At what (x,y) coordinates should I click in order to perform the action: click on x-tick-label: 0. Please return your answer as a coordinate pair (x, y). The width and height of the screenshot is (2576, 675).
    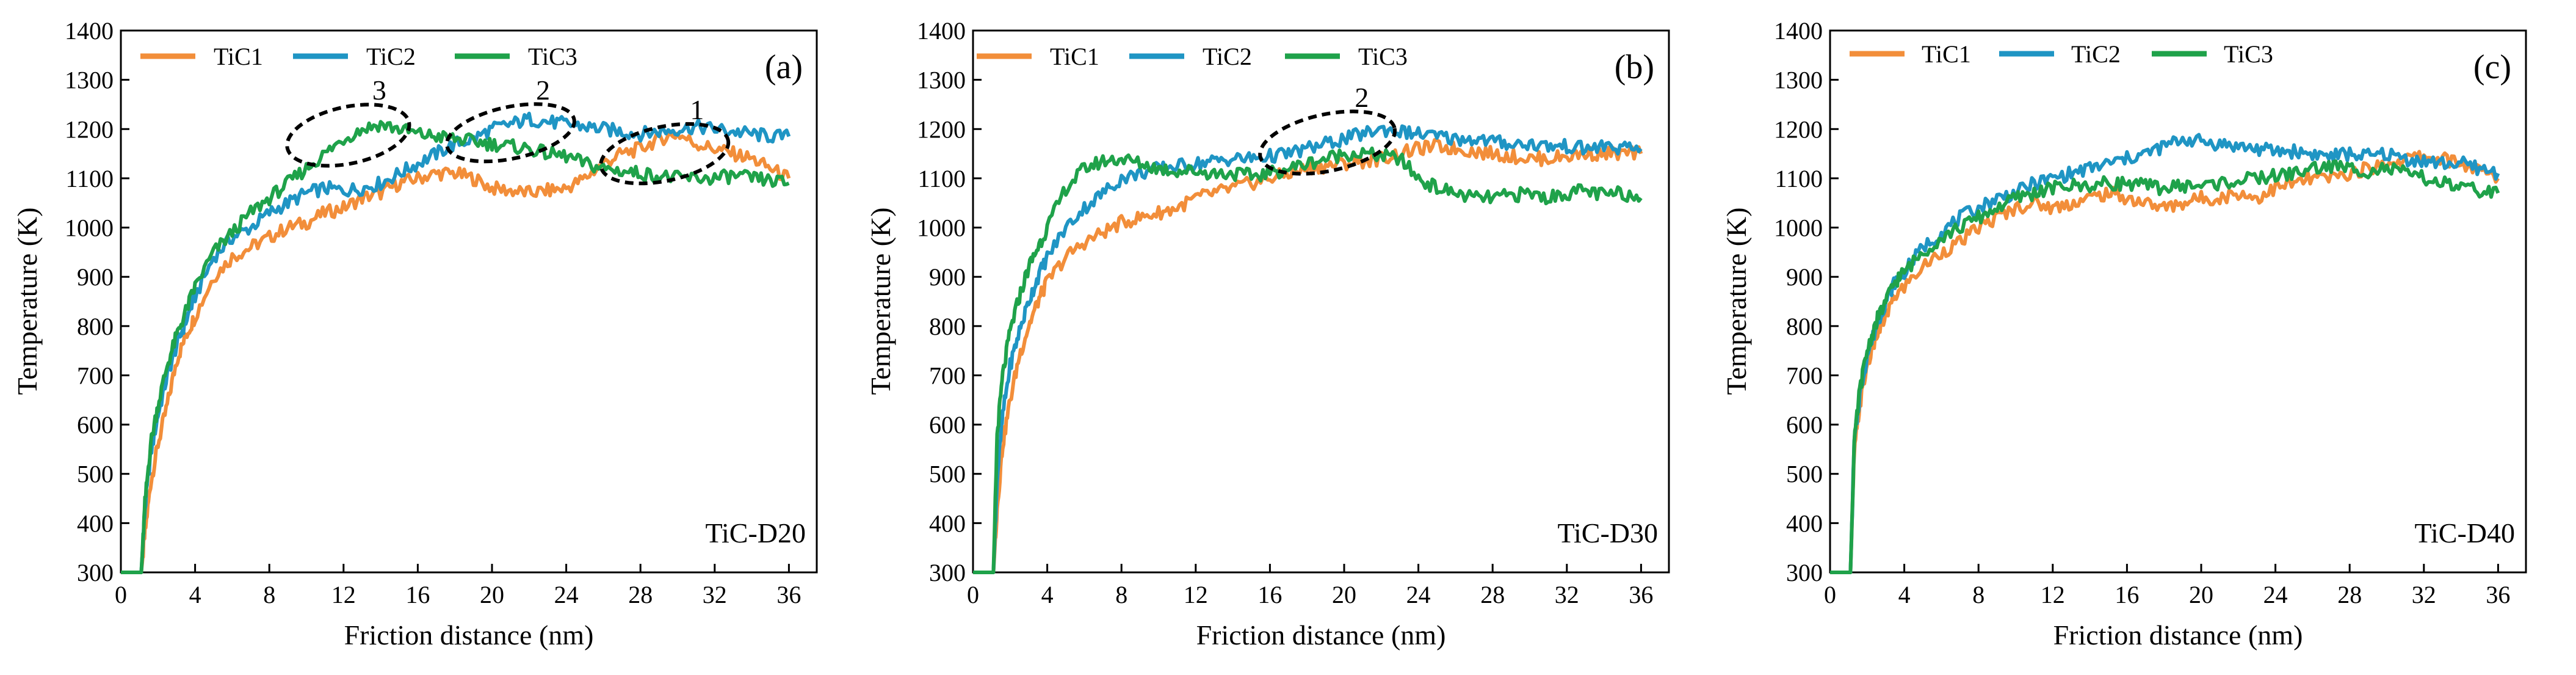
    Looking at the image, I should click on (121, 594).